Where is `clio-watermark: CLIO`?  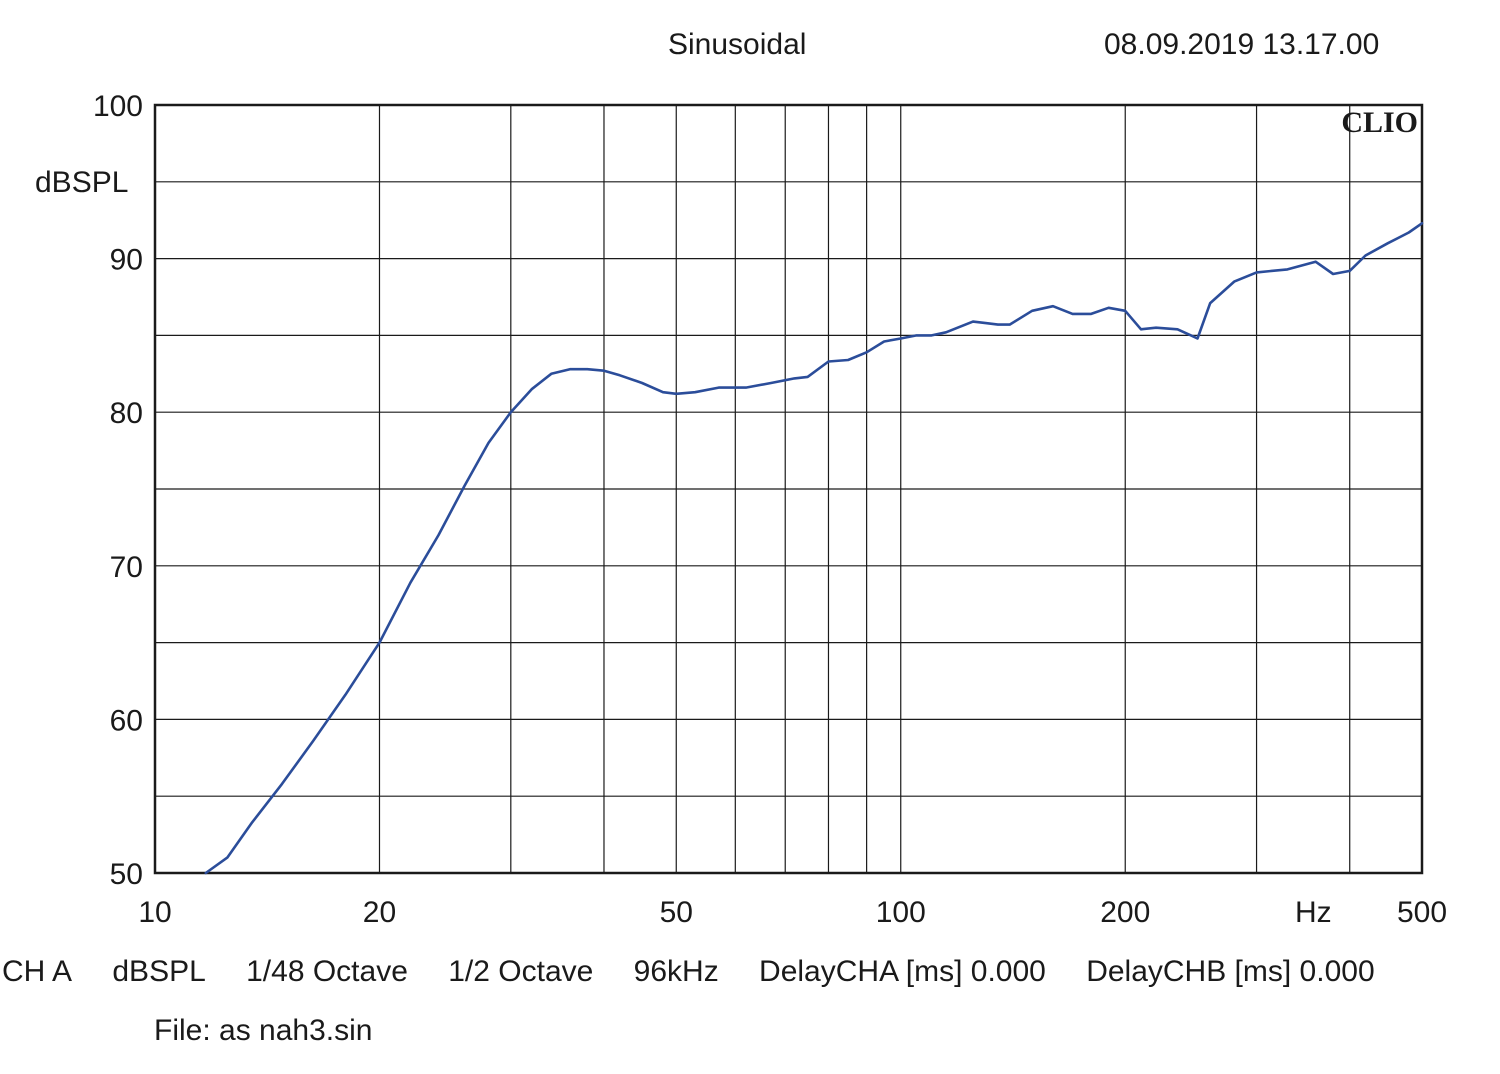 clio-watermark: CLIO is located at coordinates (1379, 122).